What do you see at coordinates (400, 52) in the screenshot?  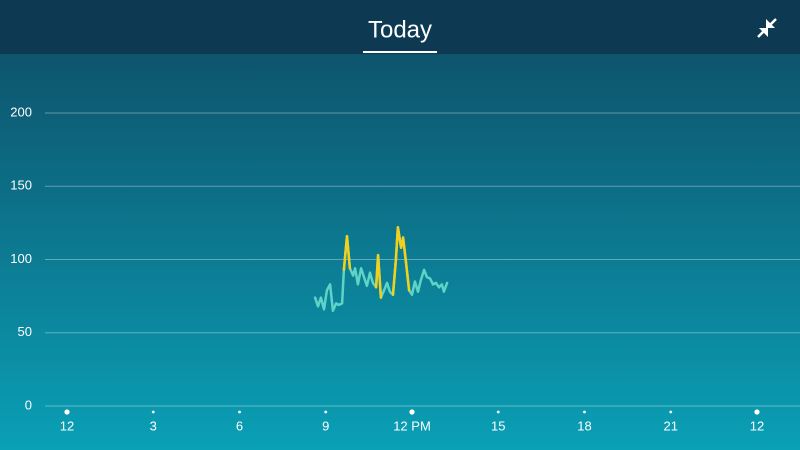 I see `title-underline` at bounding box center [400, 52].